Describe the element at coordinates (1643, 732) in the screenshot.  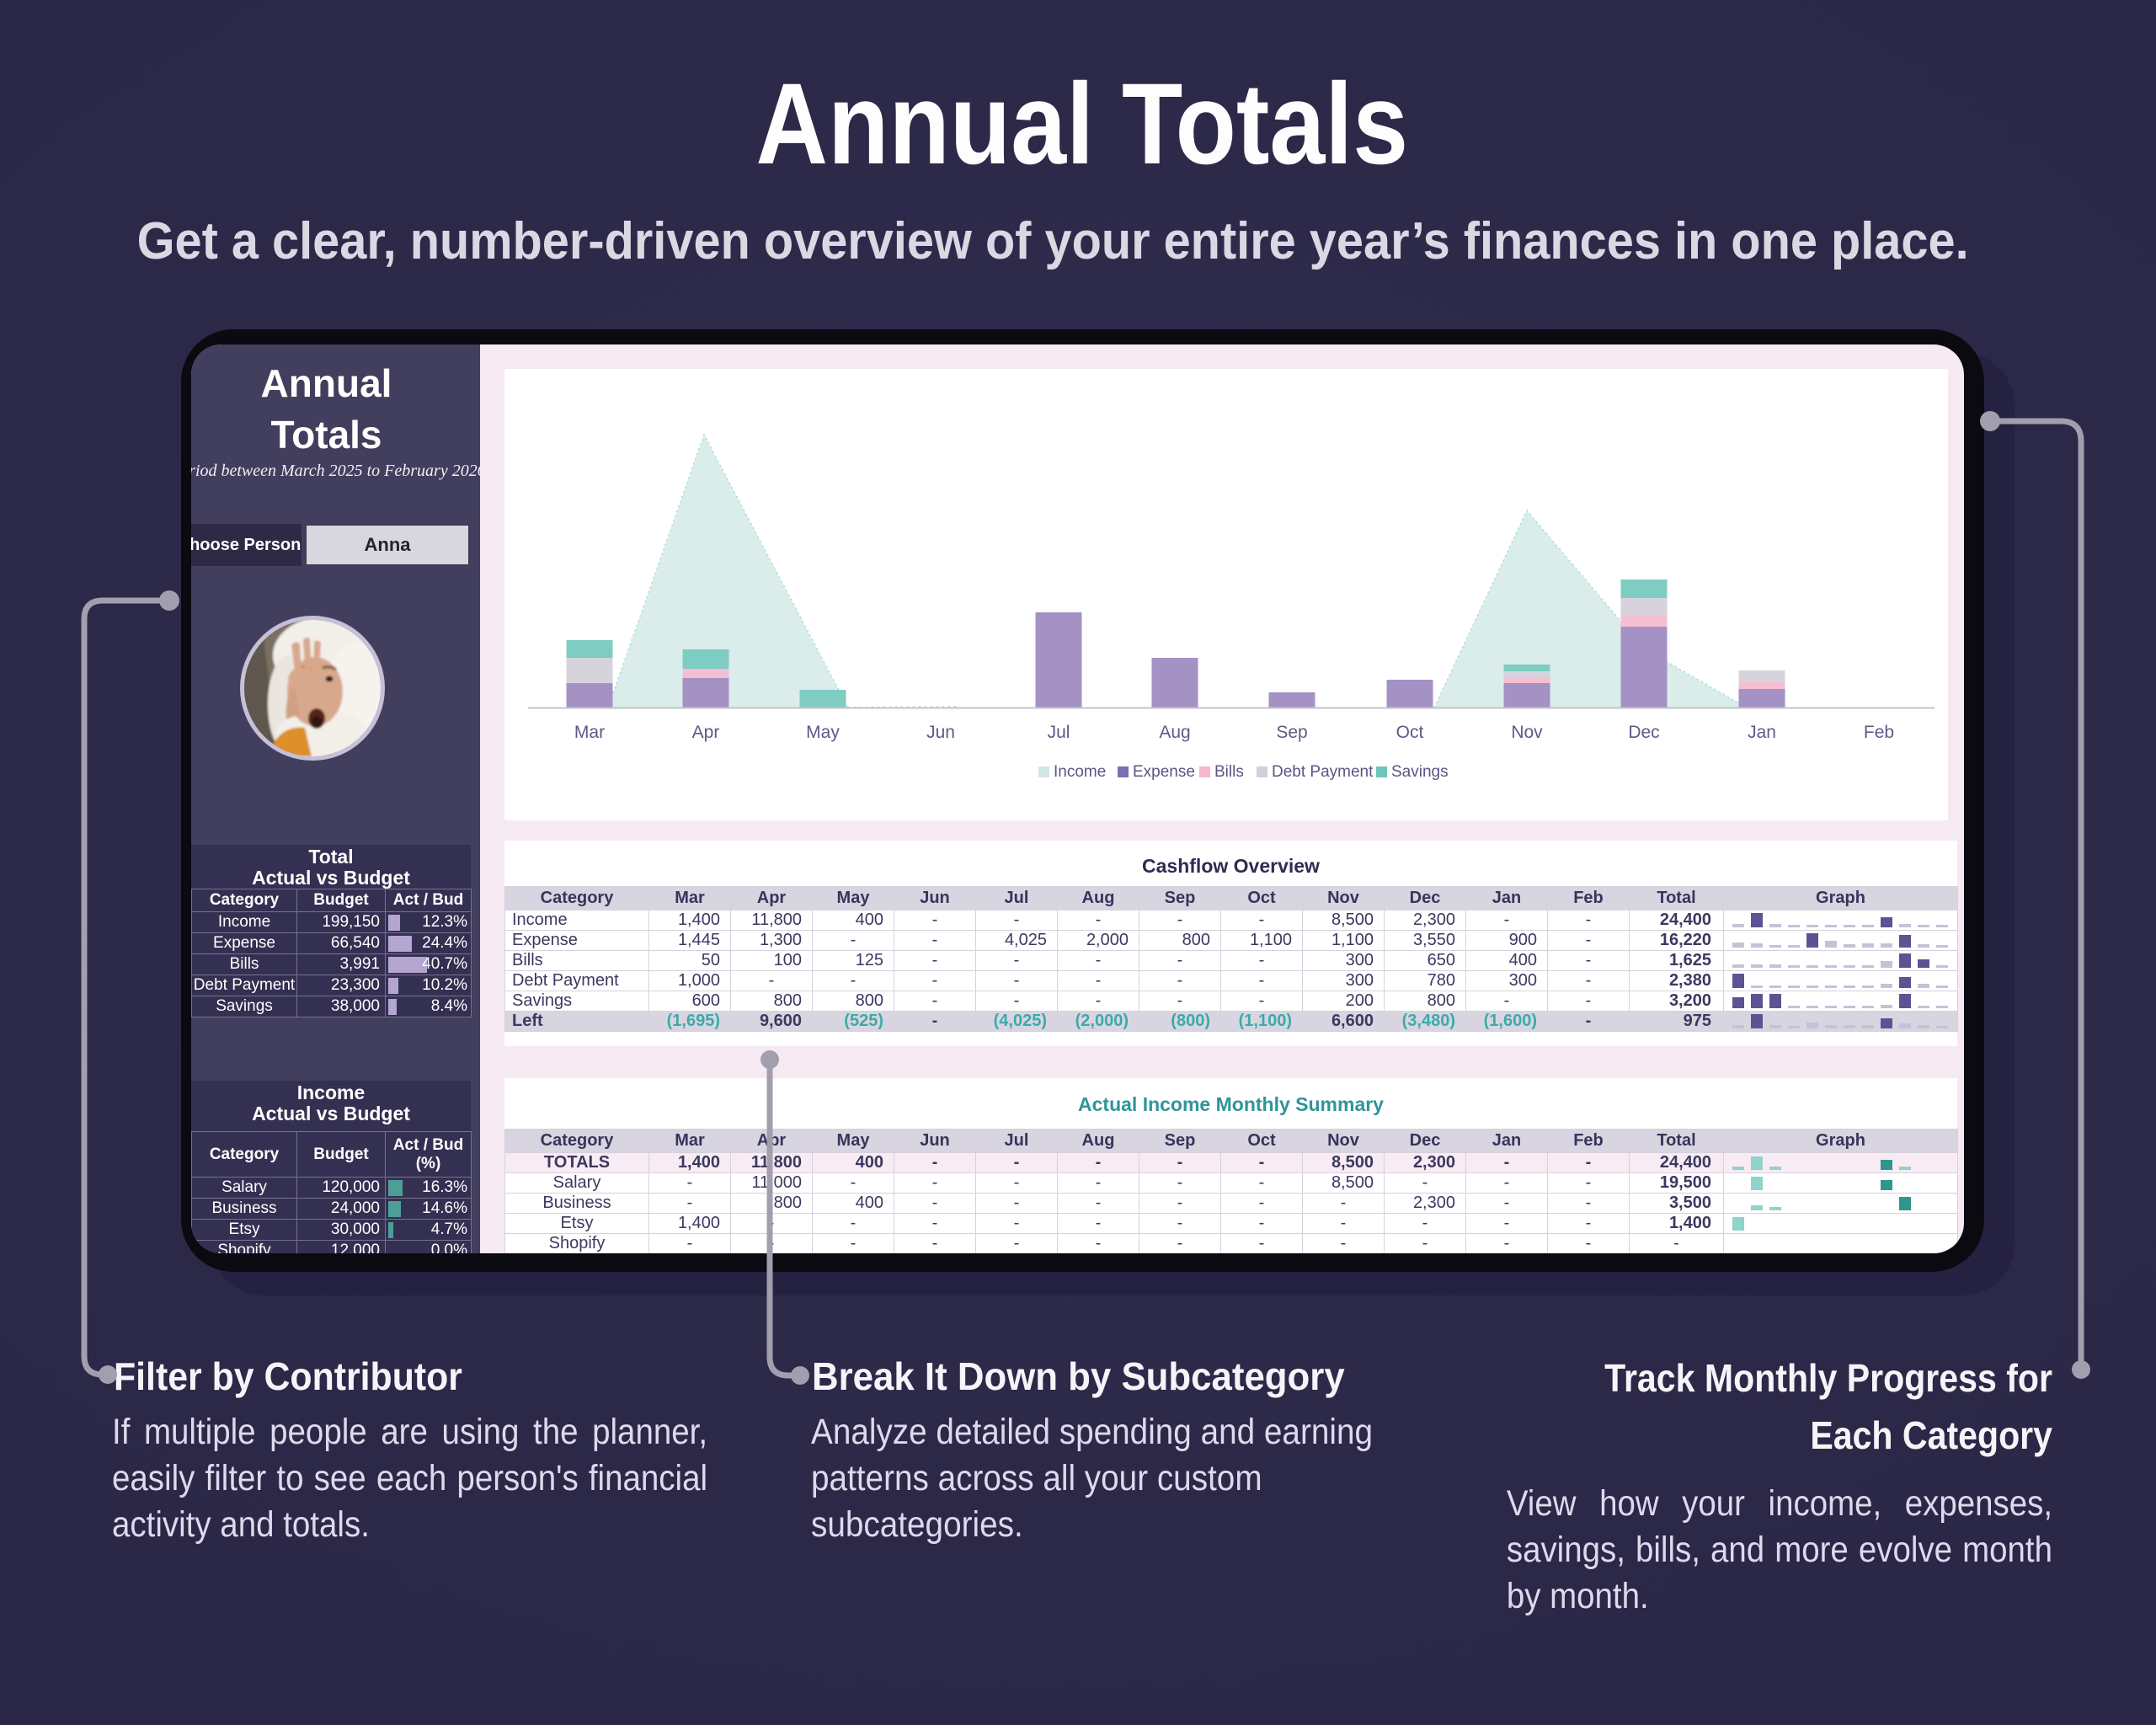
I see `svg-text: Dec` at that location.